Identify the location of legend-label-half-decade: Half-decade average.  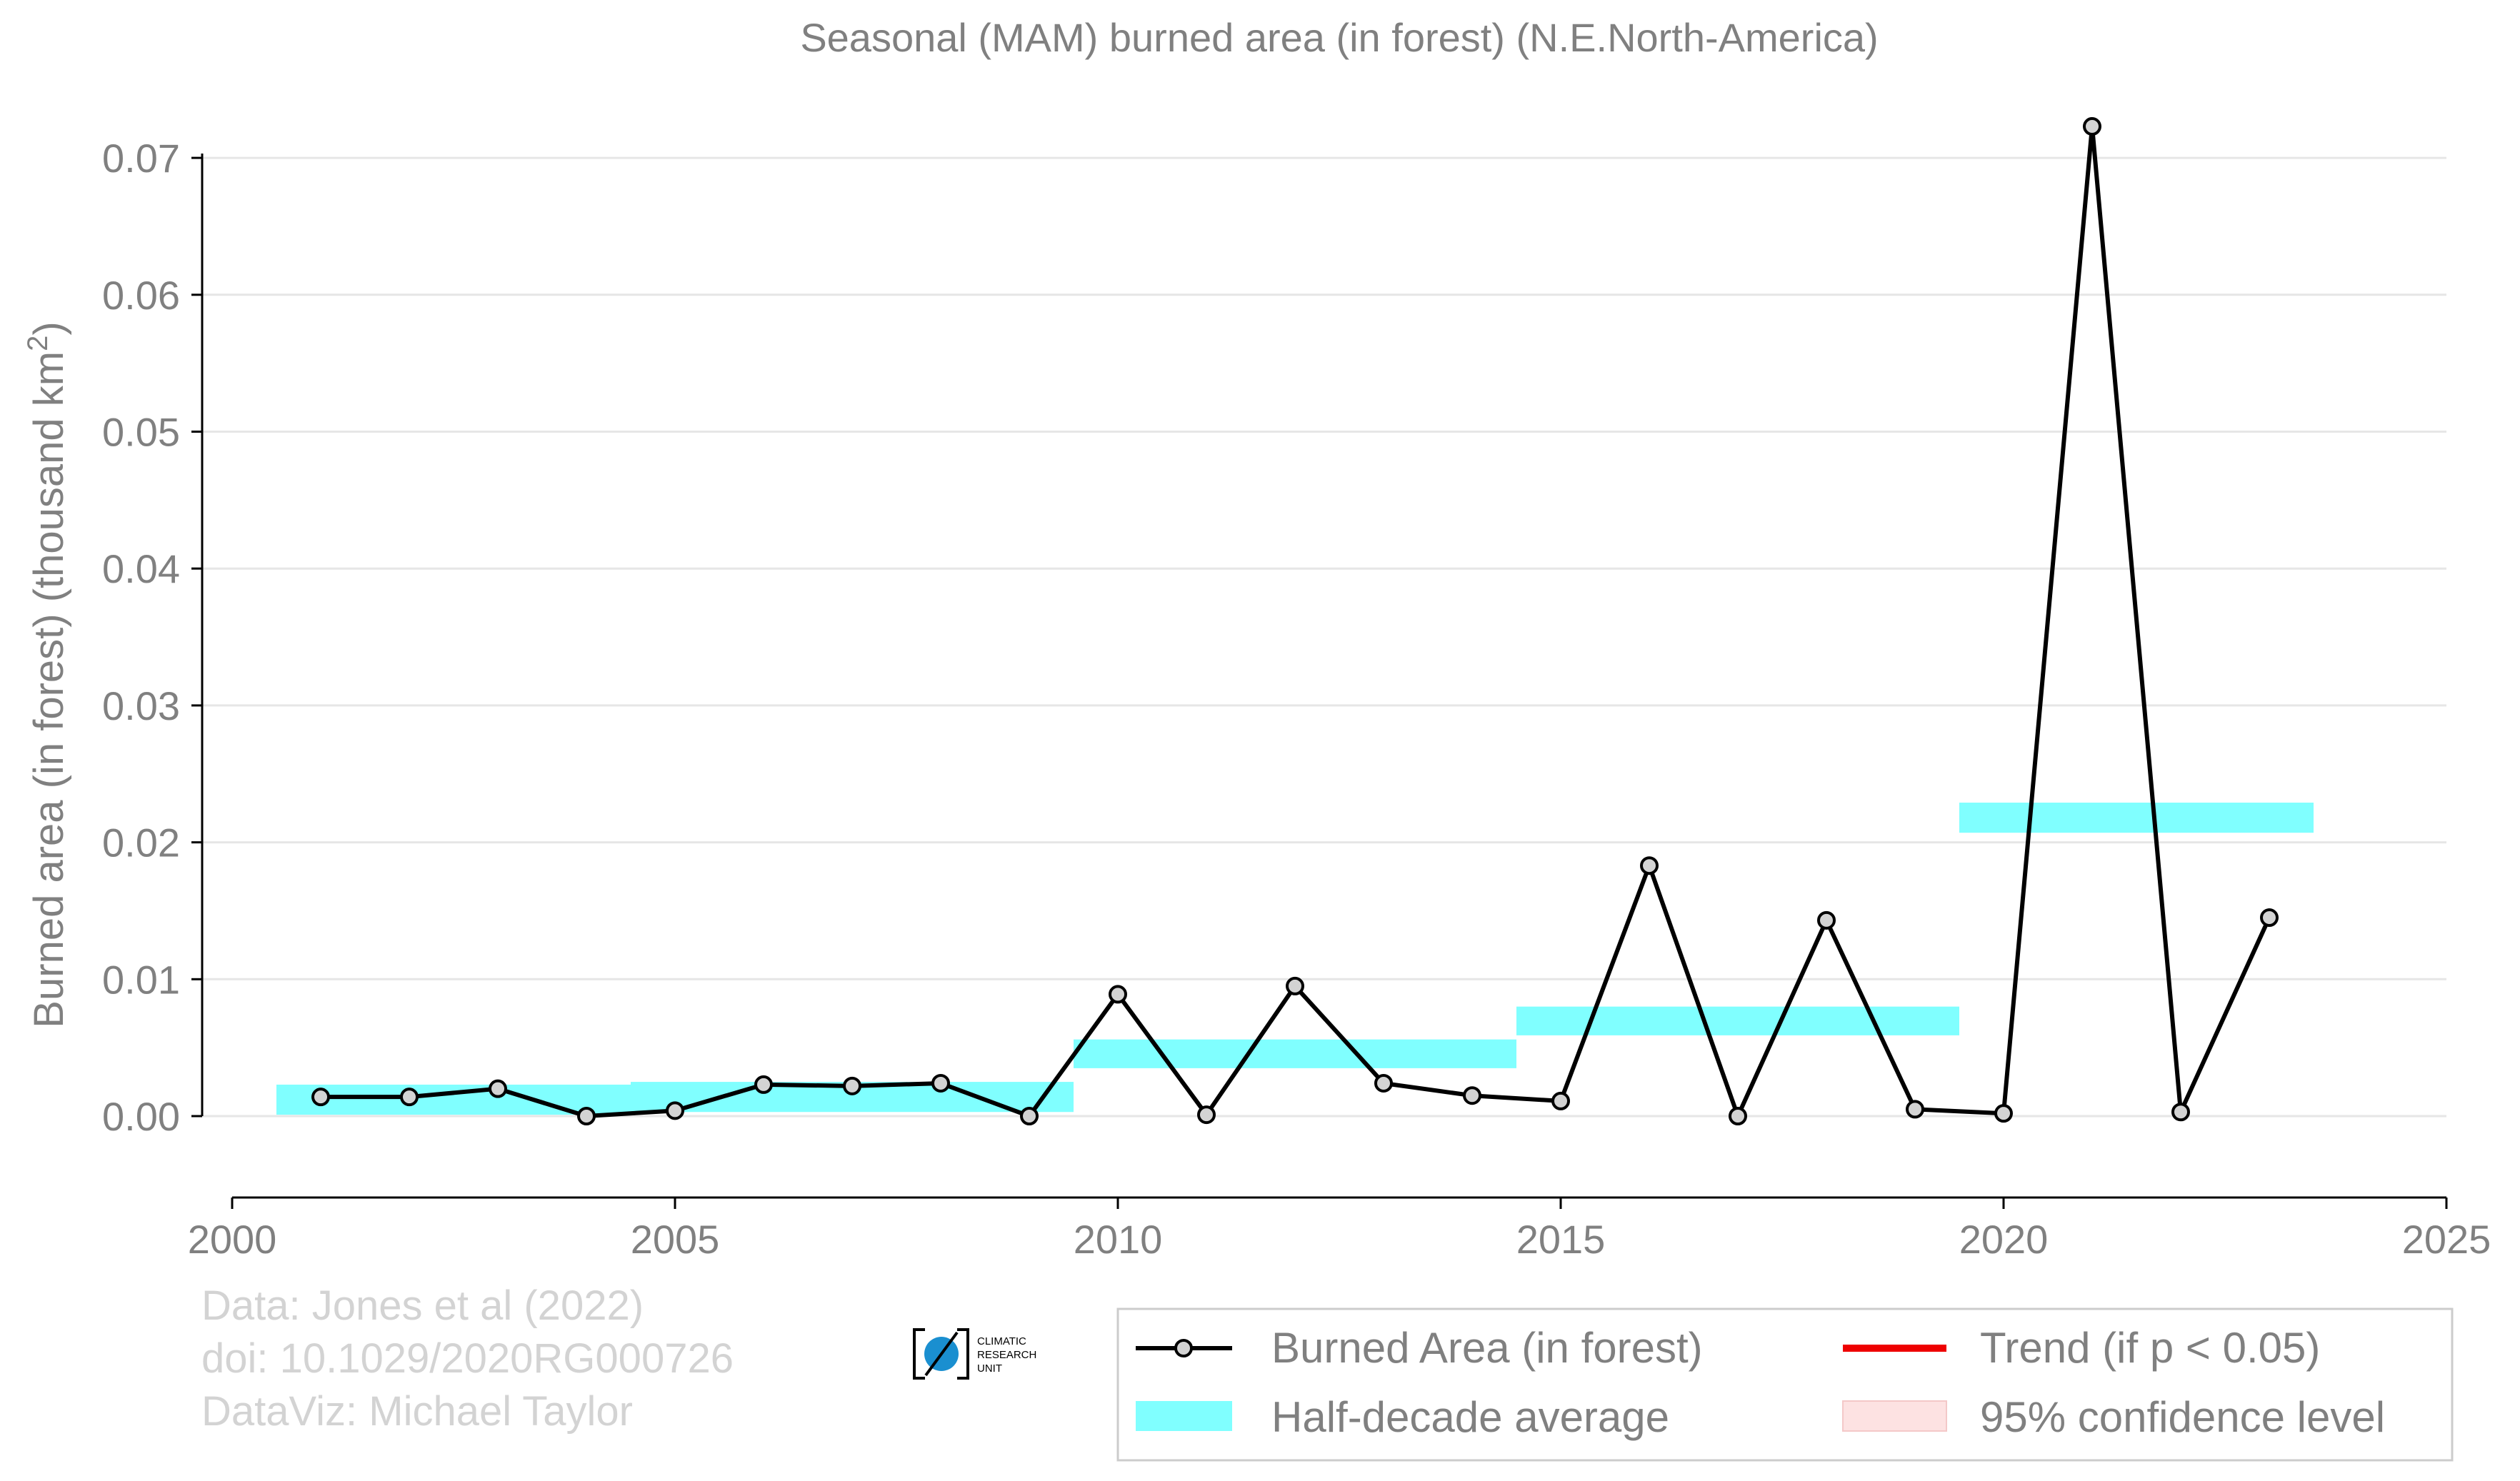
(1470, 1417).